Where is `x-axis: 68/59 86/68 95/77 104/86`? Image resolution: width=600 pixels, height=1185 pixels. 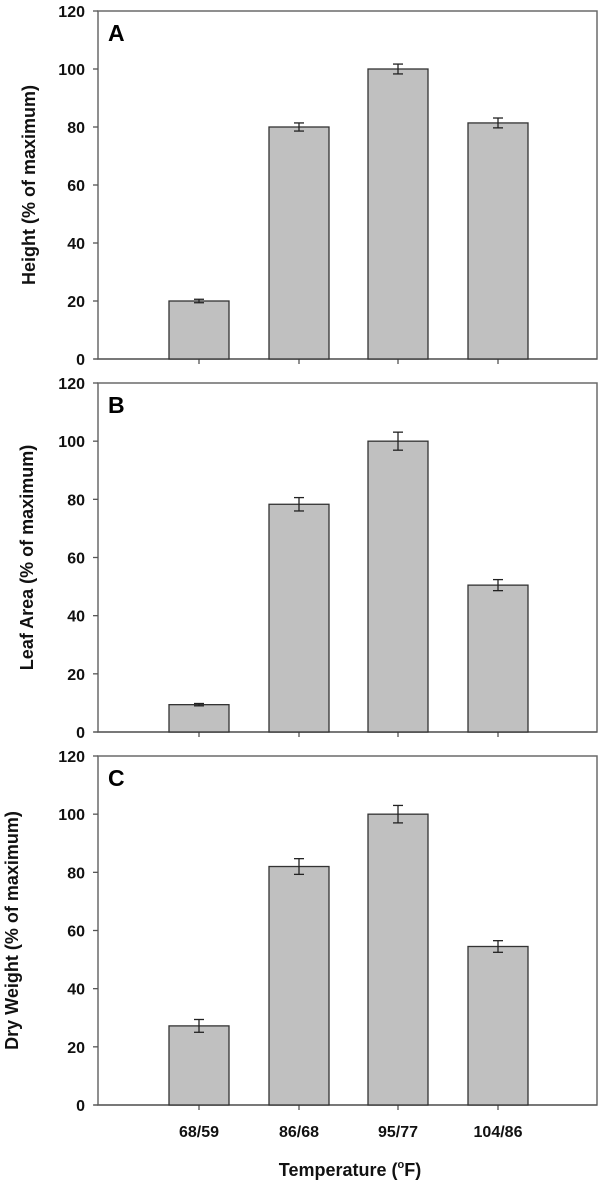
x-axis: 68/59 86/68 95/77 104/86 is located at coordinates (351, 1132).